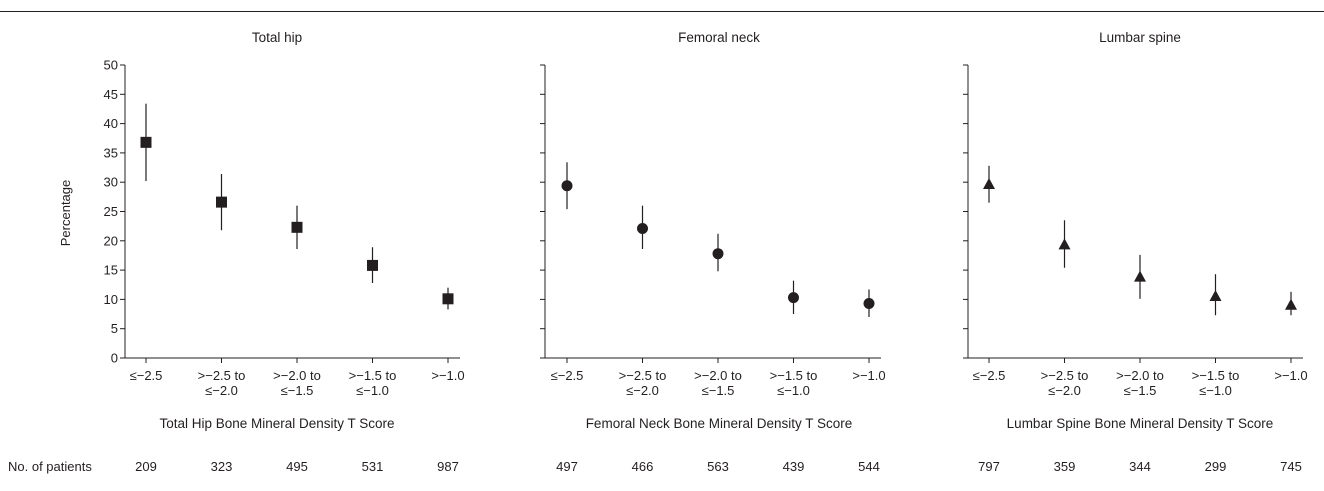 Image resolution: width=1324 pixels, height=491 pixels. Describe the element at coordinates (1216, 466) in the screenshot. I see `patient-count: 299` at that location.